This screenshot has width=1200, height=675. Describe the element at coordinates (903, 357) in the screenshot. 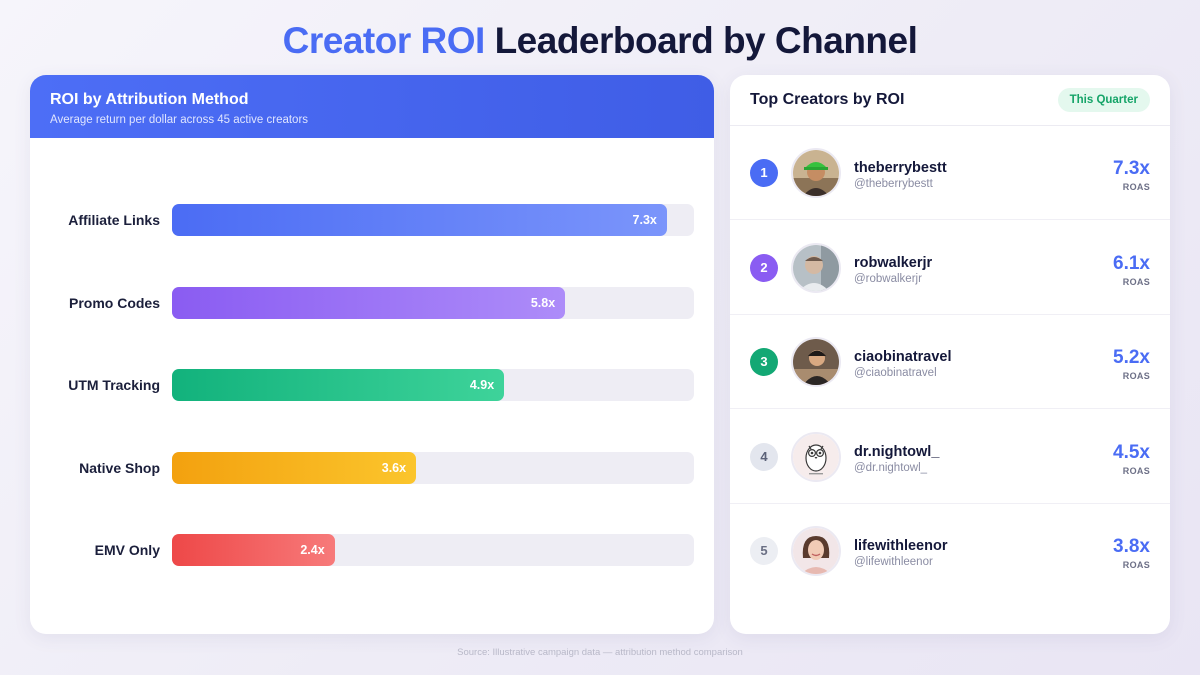

I see `creator-name: ciaobinatravel` at that location.